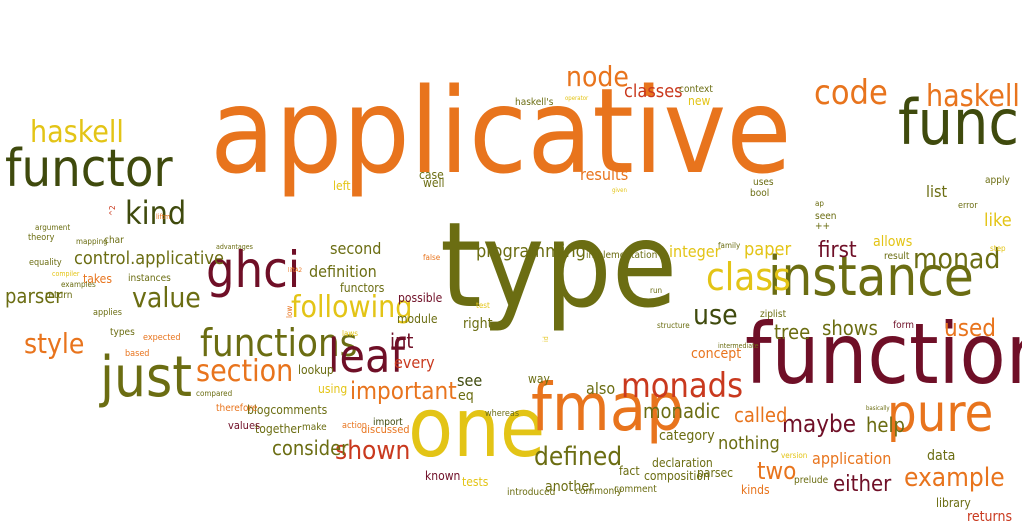 The width and height of the screenshot is (1022, 528). Describe the element at coordinates (997, 180) in the screenshot. I see `cloud-word: apply` at that location.